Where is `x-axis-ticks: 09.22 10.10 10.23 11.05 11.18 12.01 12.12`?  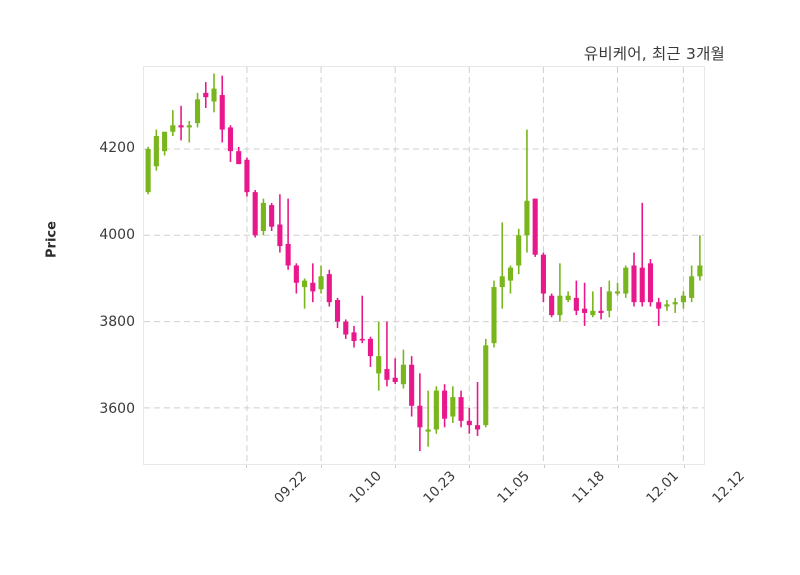
x-axis-ticks: 09.22 10.10 10.23 11.05 11.18 12.01 12.12 is located at coordinates (445, 496).